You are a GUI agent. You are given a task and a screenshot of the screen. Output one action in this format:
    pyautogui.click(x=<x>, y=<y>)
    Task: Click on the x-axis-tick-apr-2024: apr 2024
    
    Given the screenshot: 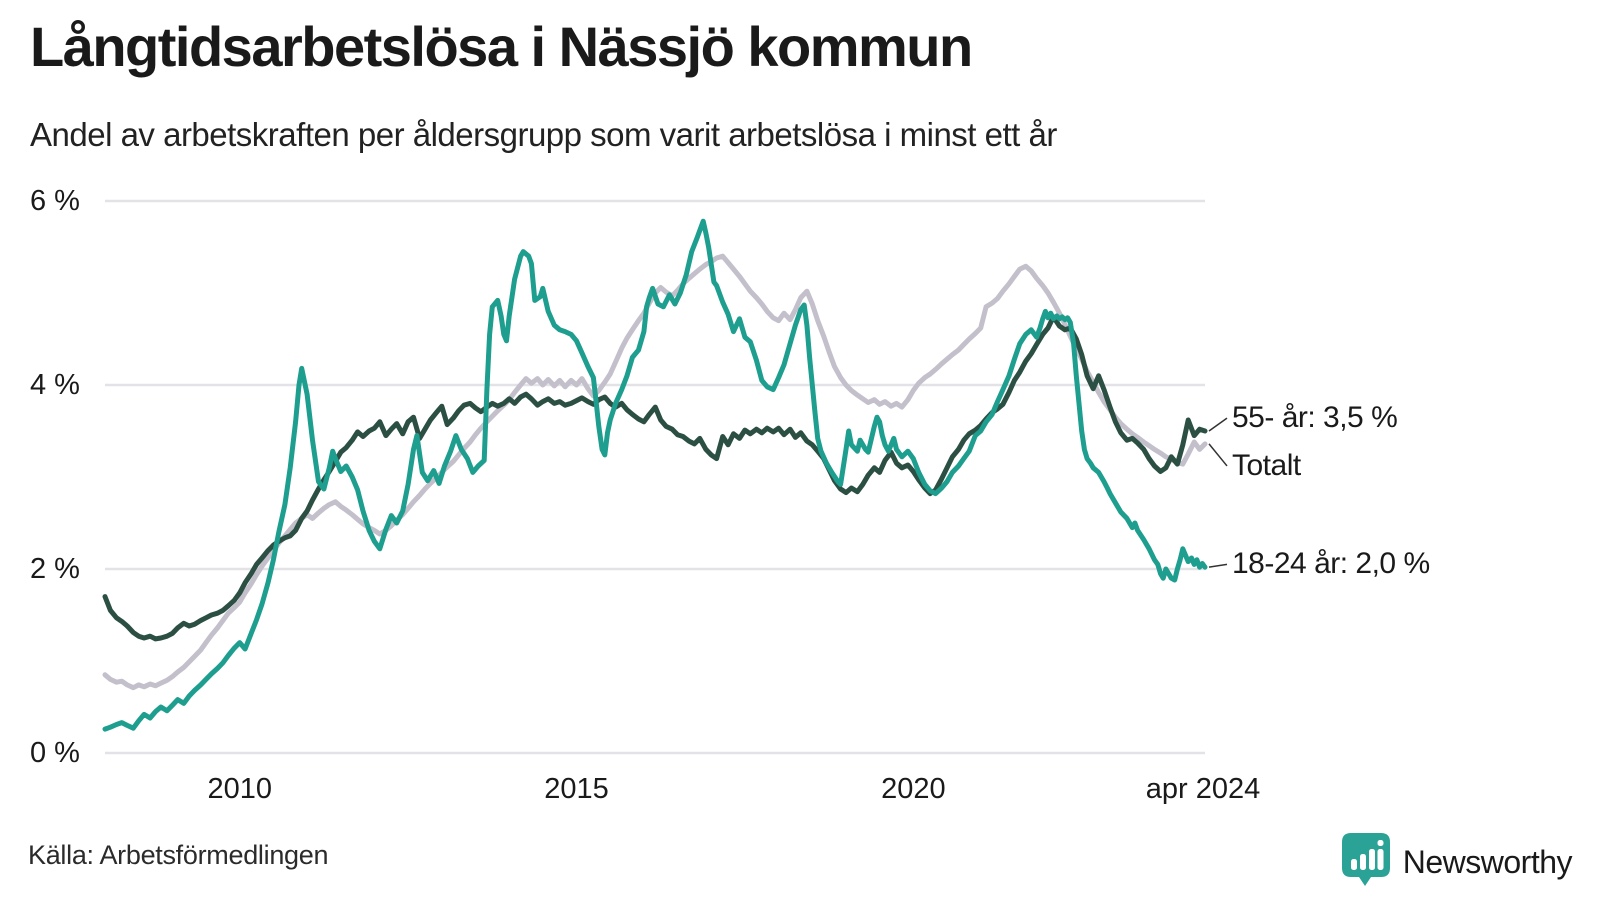 What is the action you would take?
    pyautogui.click(x=1203, y=789)
    